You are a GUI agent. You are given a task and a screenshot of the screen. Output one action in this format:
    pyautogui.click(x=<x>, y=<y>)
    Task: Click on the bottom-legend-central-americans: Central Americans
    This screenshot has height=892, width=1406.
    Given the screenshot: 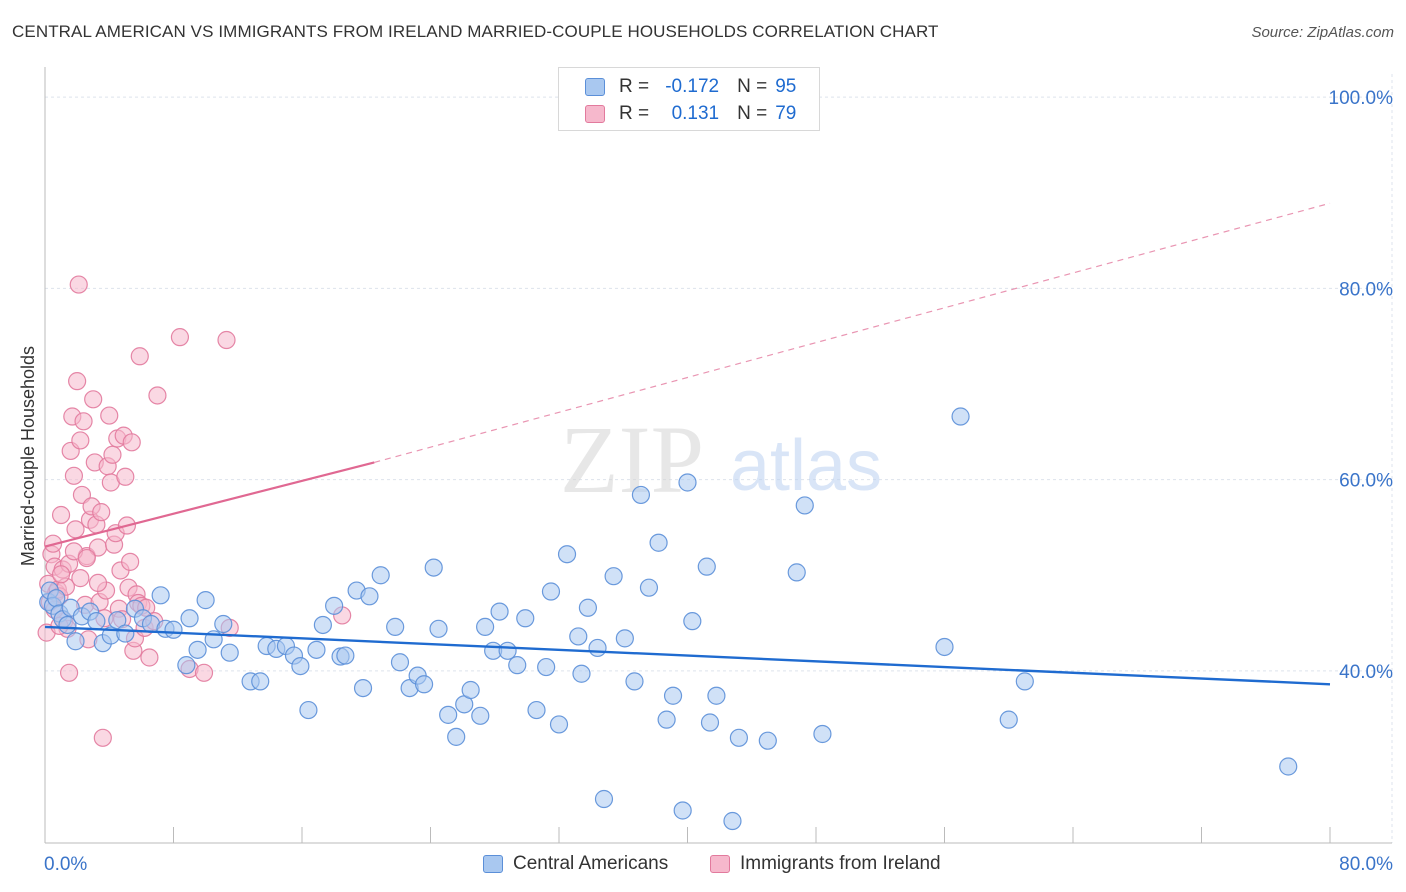 What is the action you would take?
    pyautogui.click(x=575, y=864)
    